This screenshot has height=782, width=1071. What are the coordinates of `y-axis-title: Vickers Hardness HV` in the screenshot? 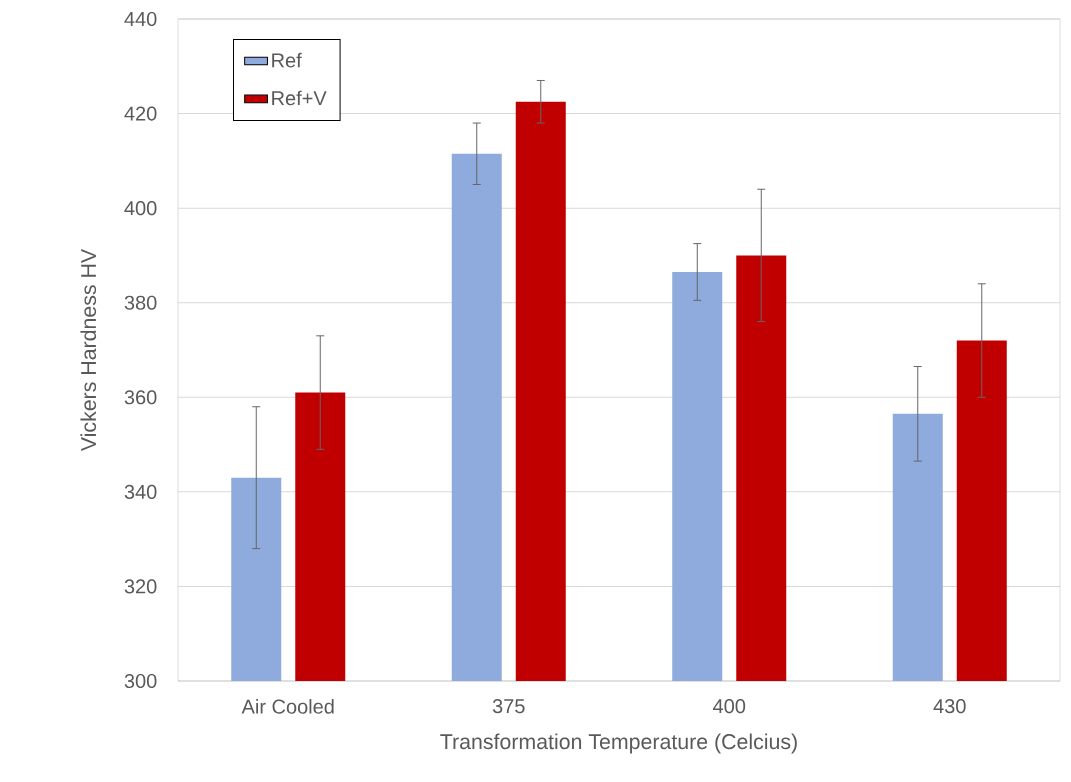 It's located at (88, 350).